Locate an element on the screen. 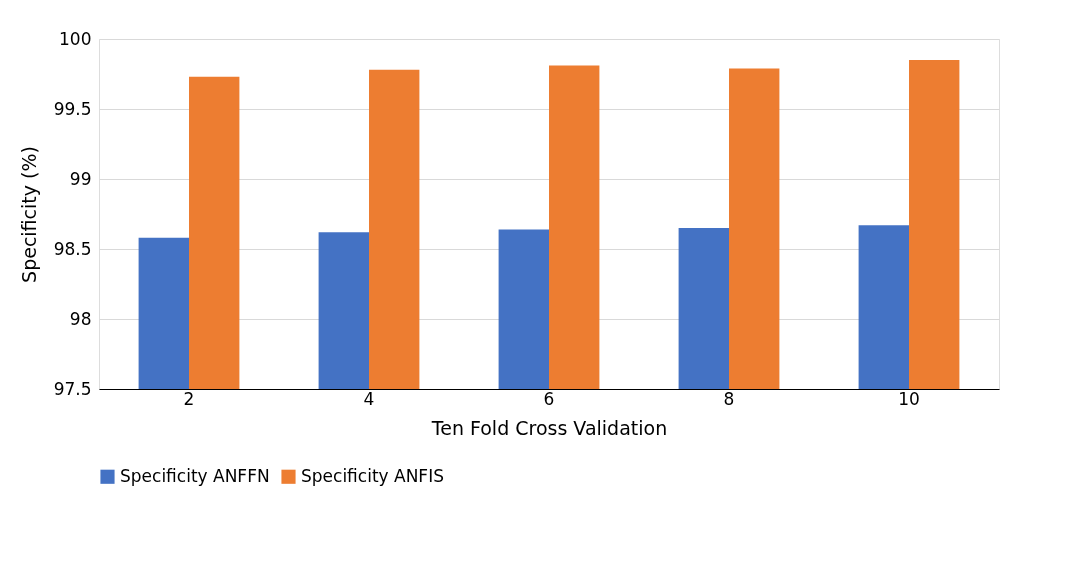  y-tick-label: 100 is located at coordinates (75, 38).